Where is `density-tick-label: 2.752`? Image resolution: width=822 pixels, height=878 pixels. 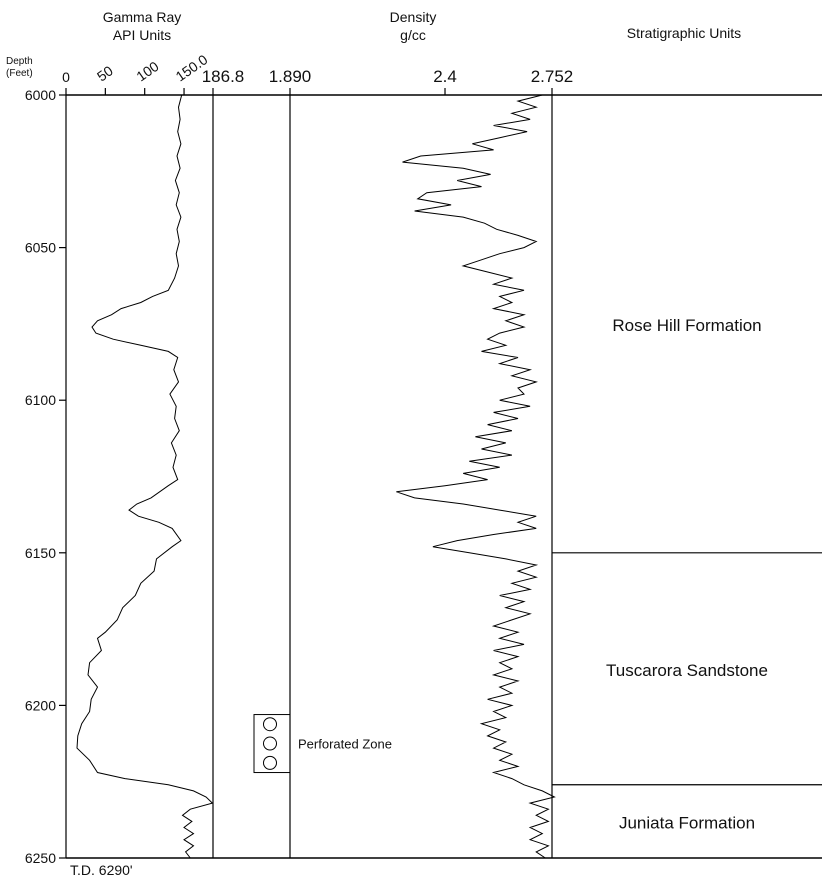 density-tick-label: 2.752 is located at coordinates (552, 76).